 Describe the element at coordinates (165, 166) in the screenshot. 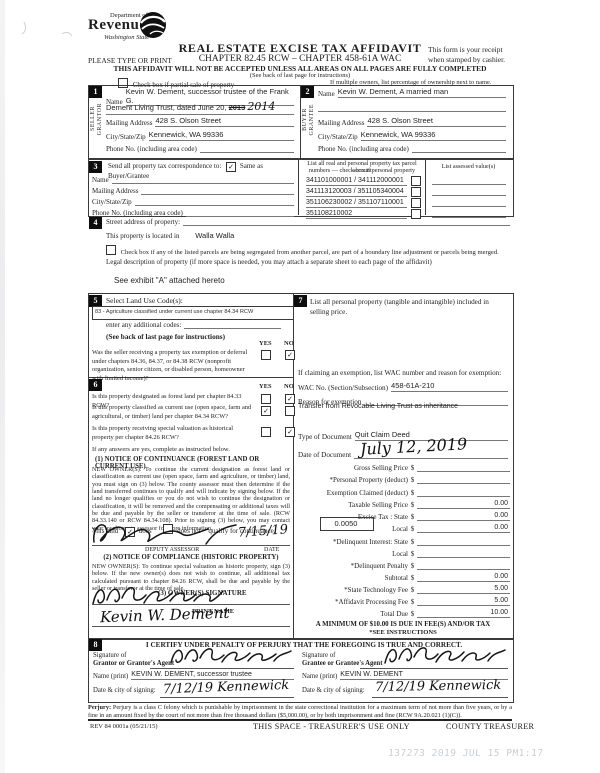

I see `send-correspondence-label: Send all property tax correspondence to:` at that location.